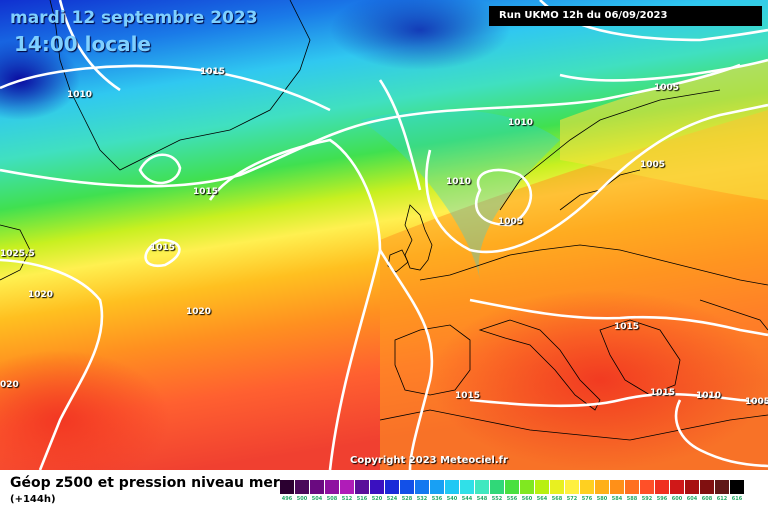  I want to click on scale-label: 520, so click(377, 499).